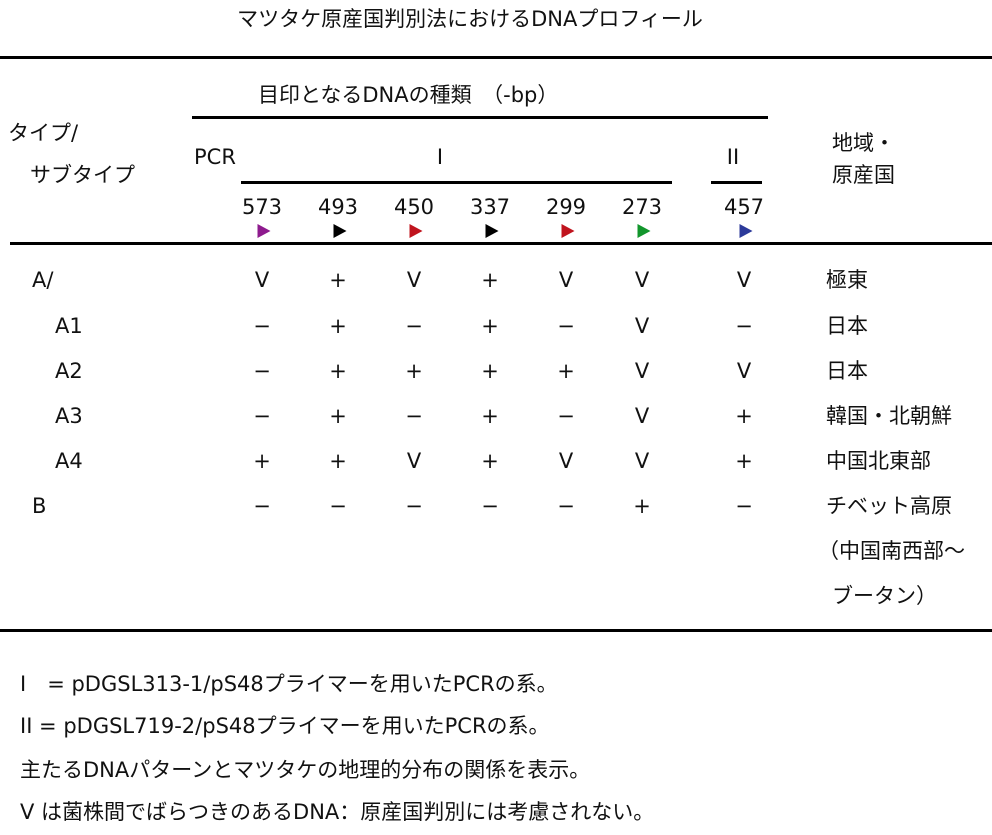 This screenshot has width=992, height=835. Describe the element at coordinates (480, 117) in the screenshot. I see `marker-group-rule` at that location.